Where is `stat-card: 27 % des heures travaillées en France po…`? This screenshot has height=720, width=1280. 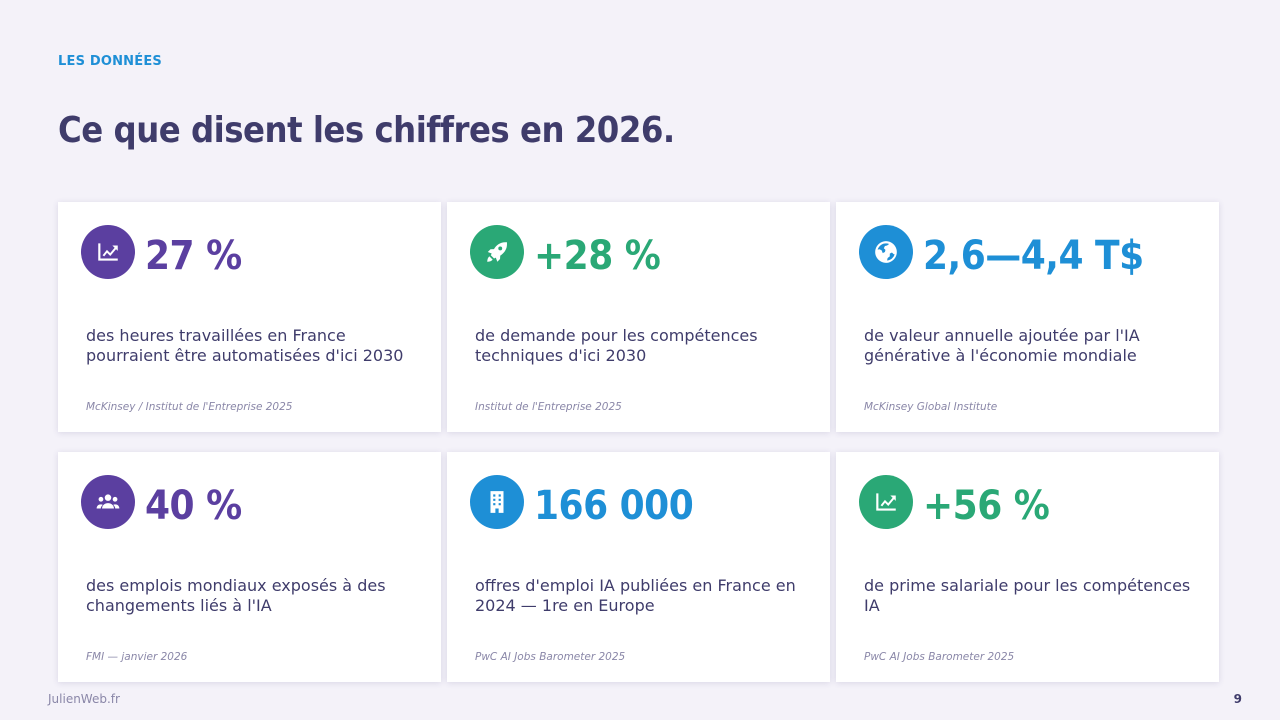
stat-card: 27 % des heures travaillées en France po… is located at coordinates (249, 317).